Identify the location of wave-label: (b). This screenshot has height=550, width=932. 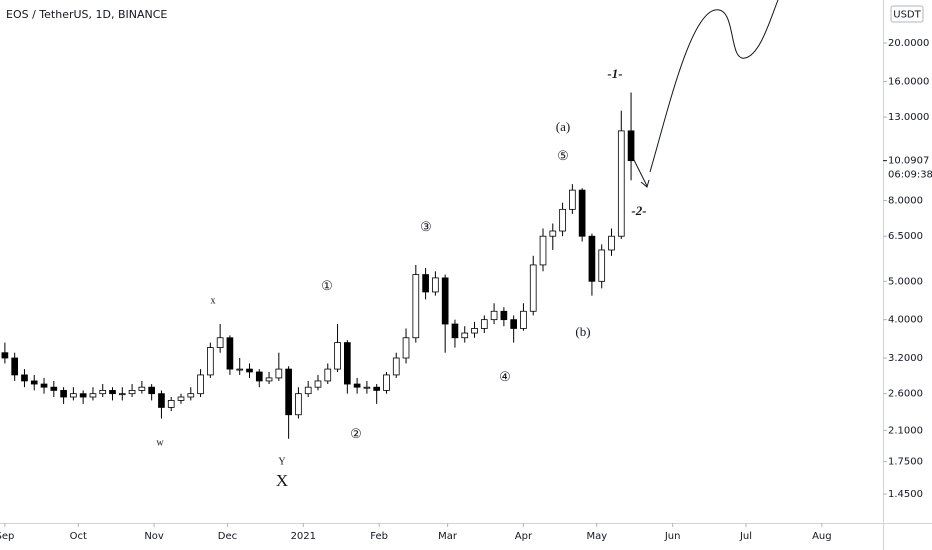
(582, 331).